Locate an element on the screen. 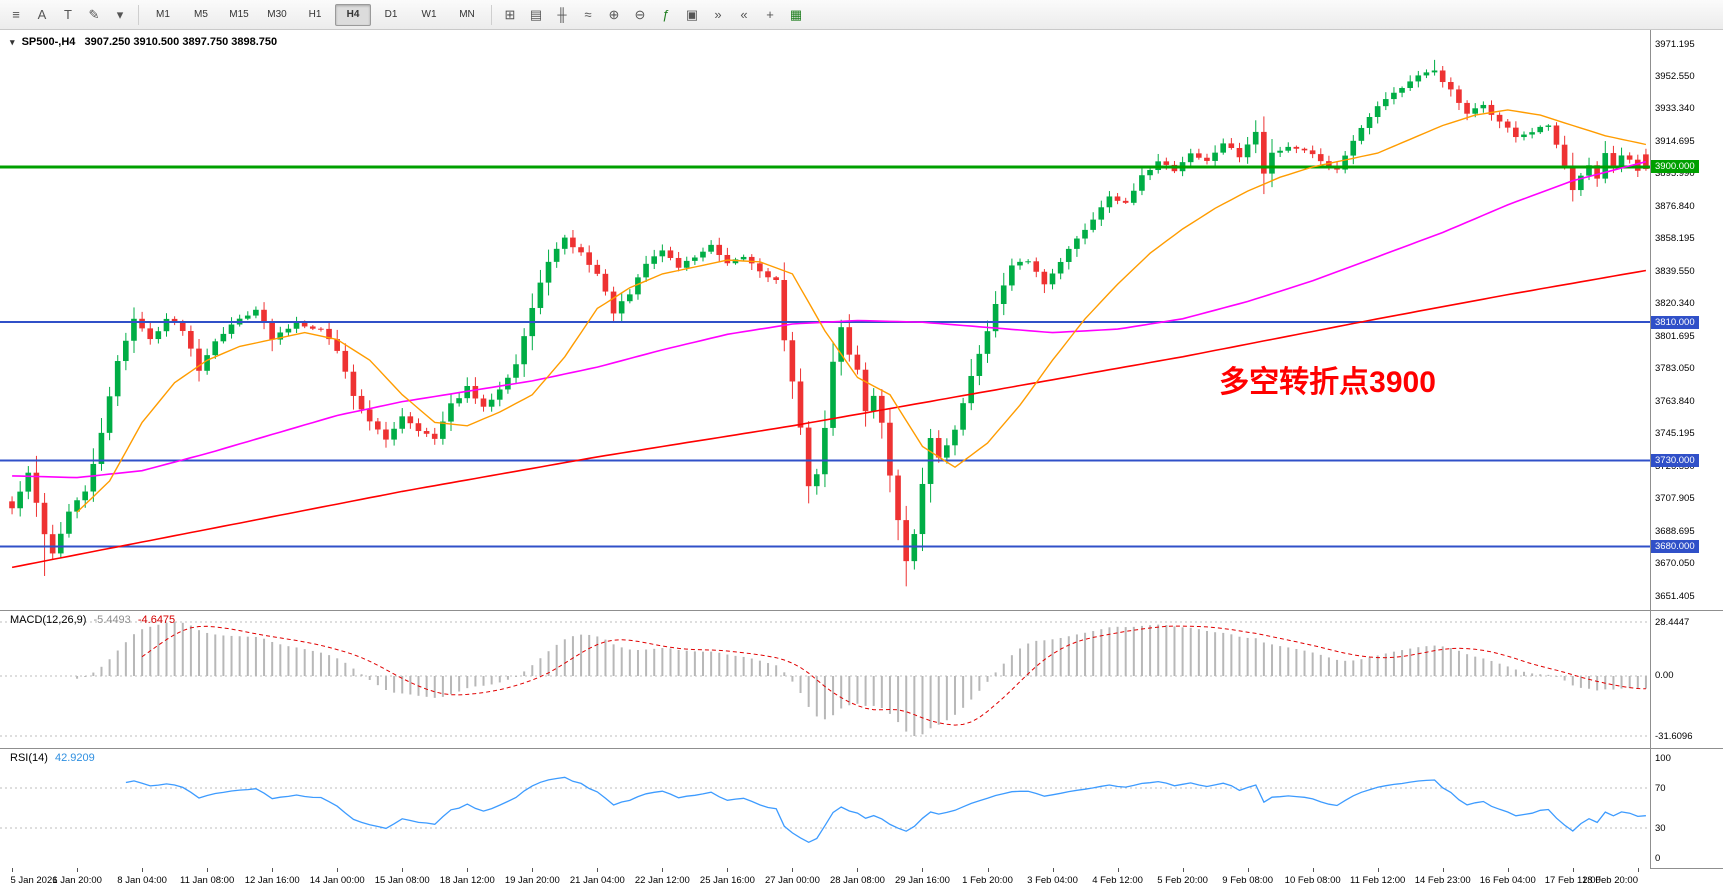 Image resolution: width=1723 pixels, height=895 pixels. time-tick-label: 12 Jan 16:00 is located at coordinates (272, 880).